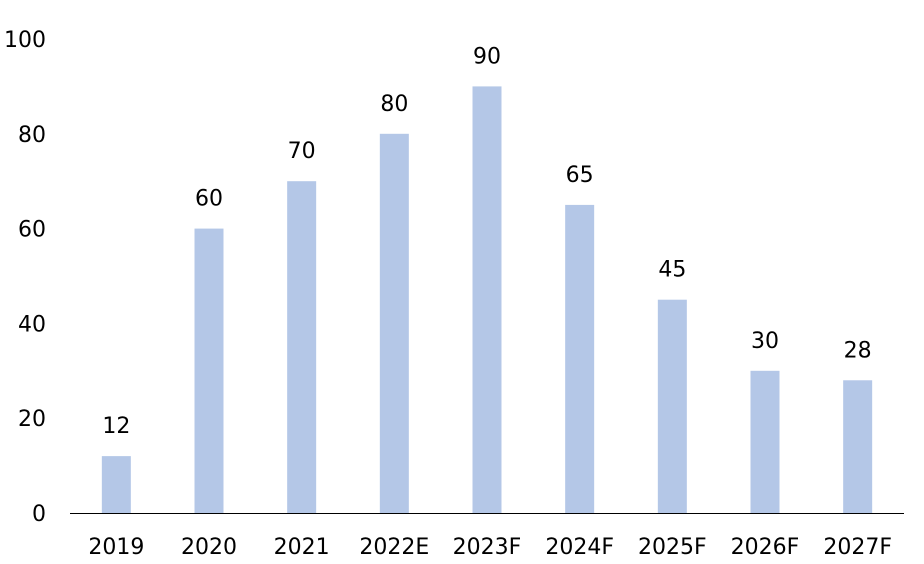  I want to click on x-tick-label: 2024F, so click(579, 547).